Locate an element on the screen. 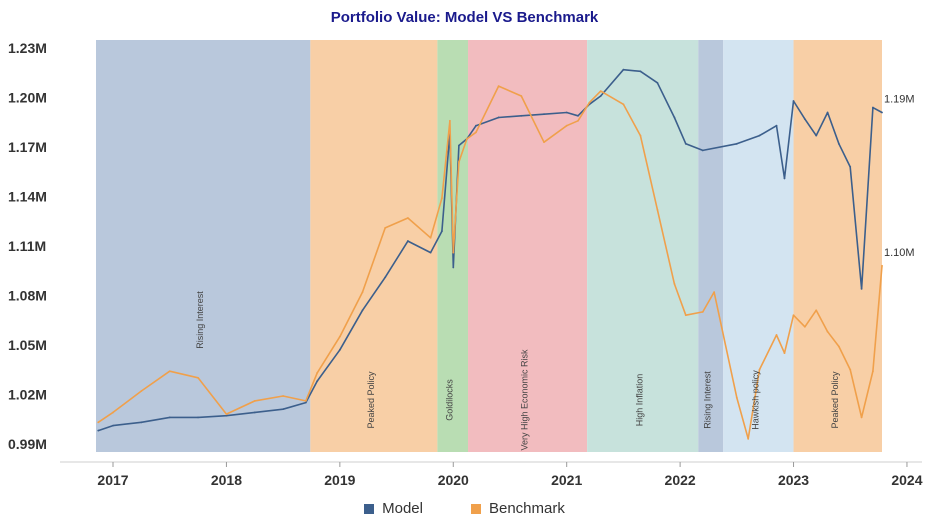 The height and width of the screenshot is (522, 929). x-tick-label: 2022 is located at coordinates (680, 480).